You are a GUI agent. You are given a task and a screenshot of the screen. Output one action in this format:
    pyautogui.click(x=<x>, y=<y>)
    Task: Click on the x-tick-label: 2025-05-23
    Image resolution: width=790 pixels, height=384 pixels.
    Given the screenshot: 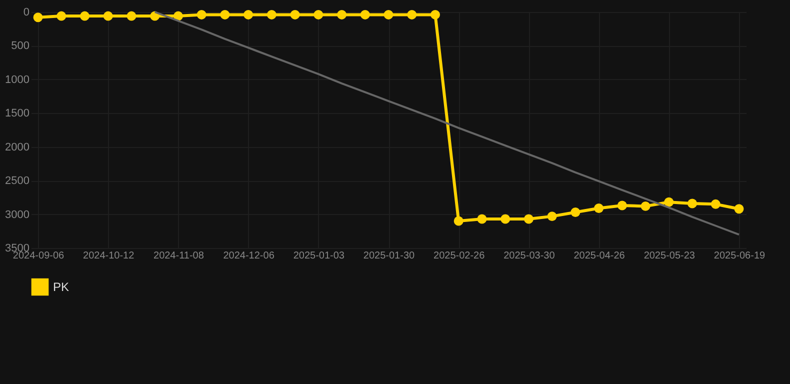 What is the action you would take?
    pyautogui.click(x=670, y=256)
    